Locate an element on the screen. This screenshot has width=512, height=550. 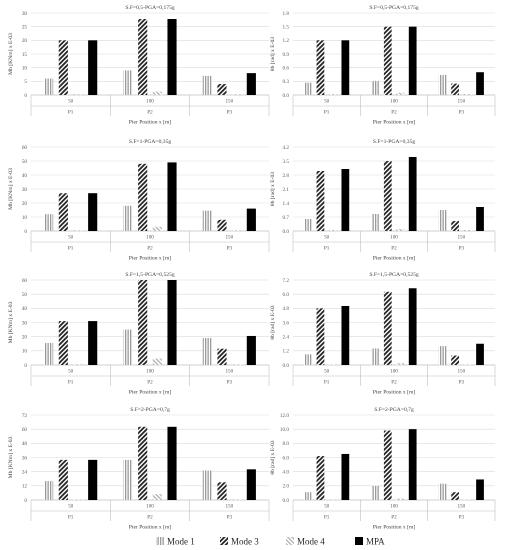
y-tick-label: 3.6 is located at coordinates (286, 323).